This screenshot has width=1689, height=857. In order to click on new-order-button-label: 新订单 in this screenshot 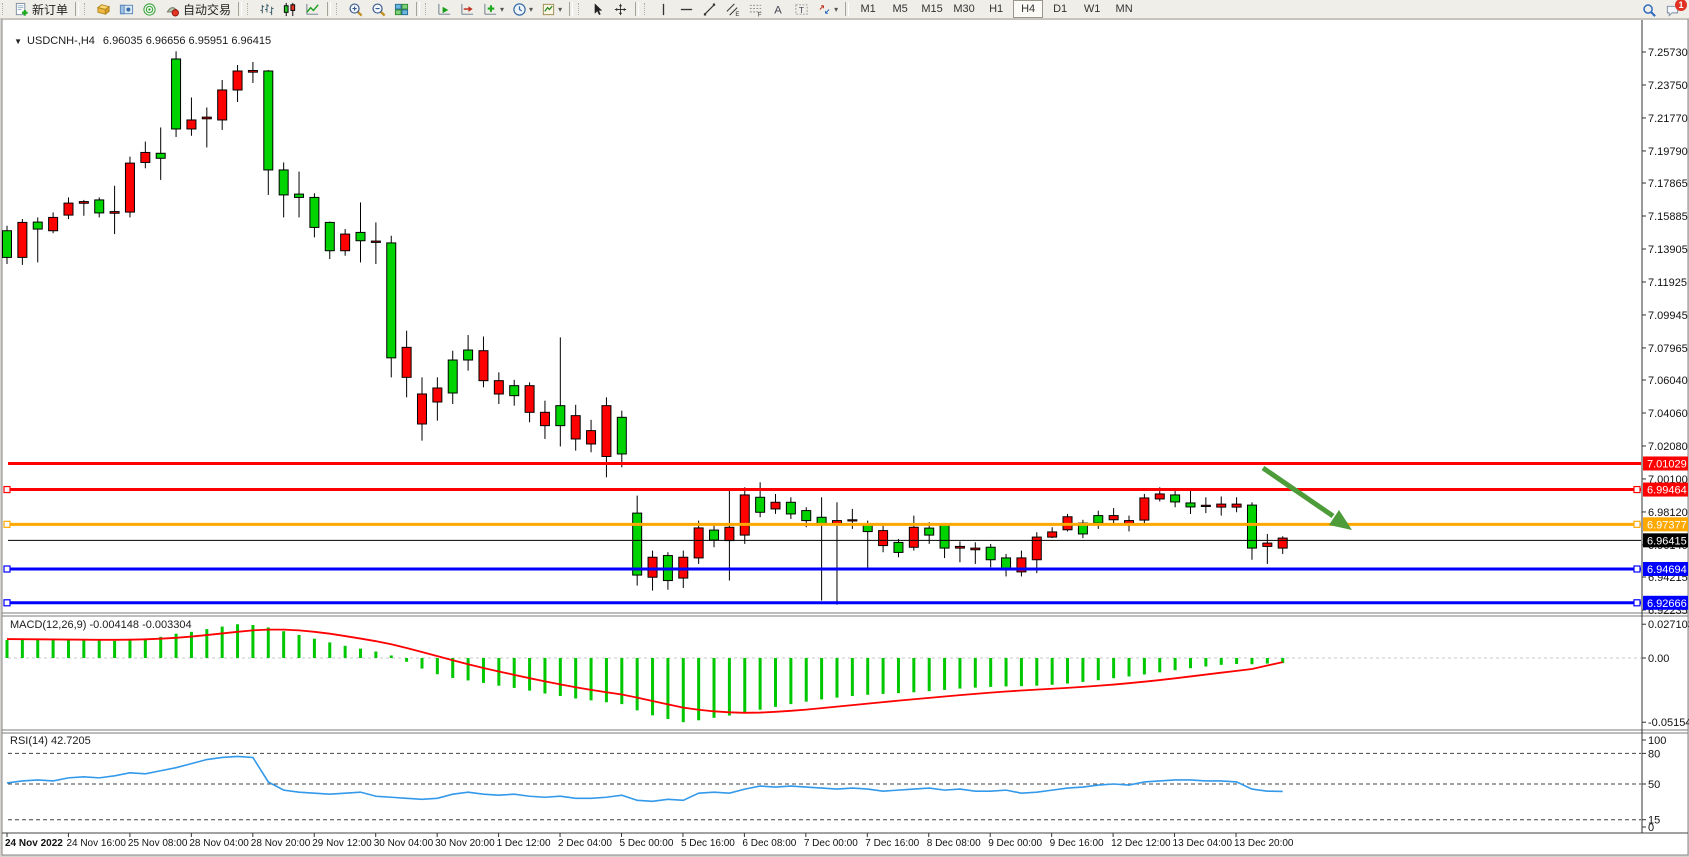, I will do `click(50, 9)`.